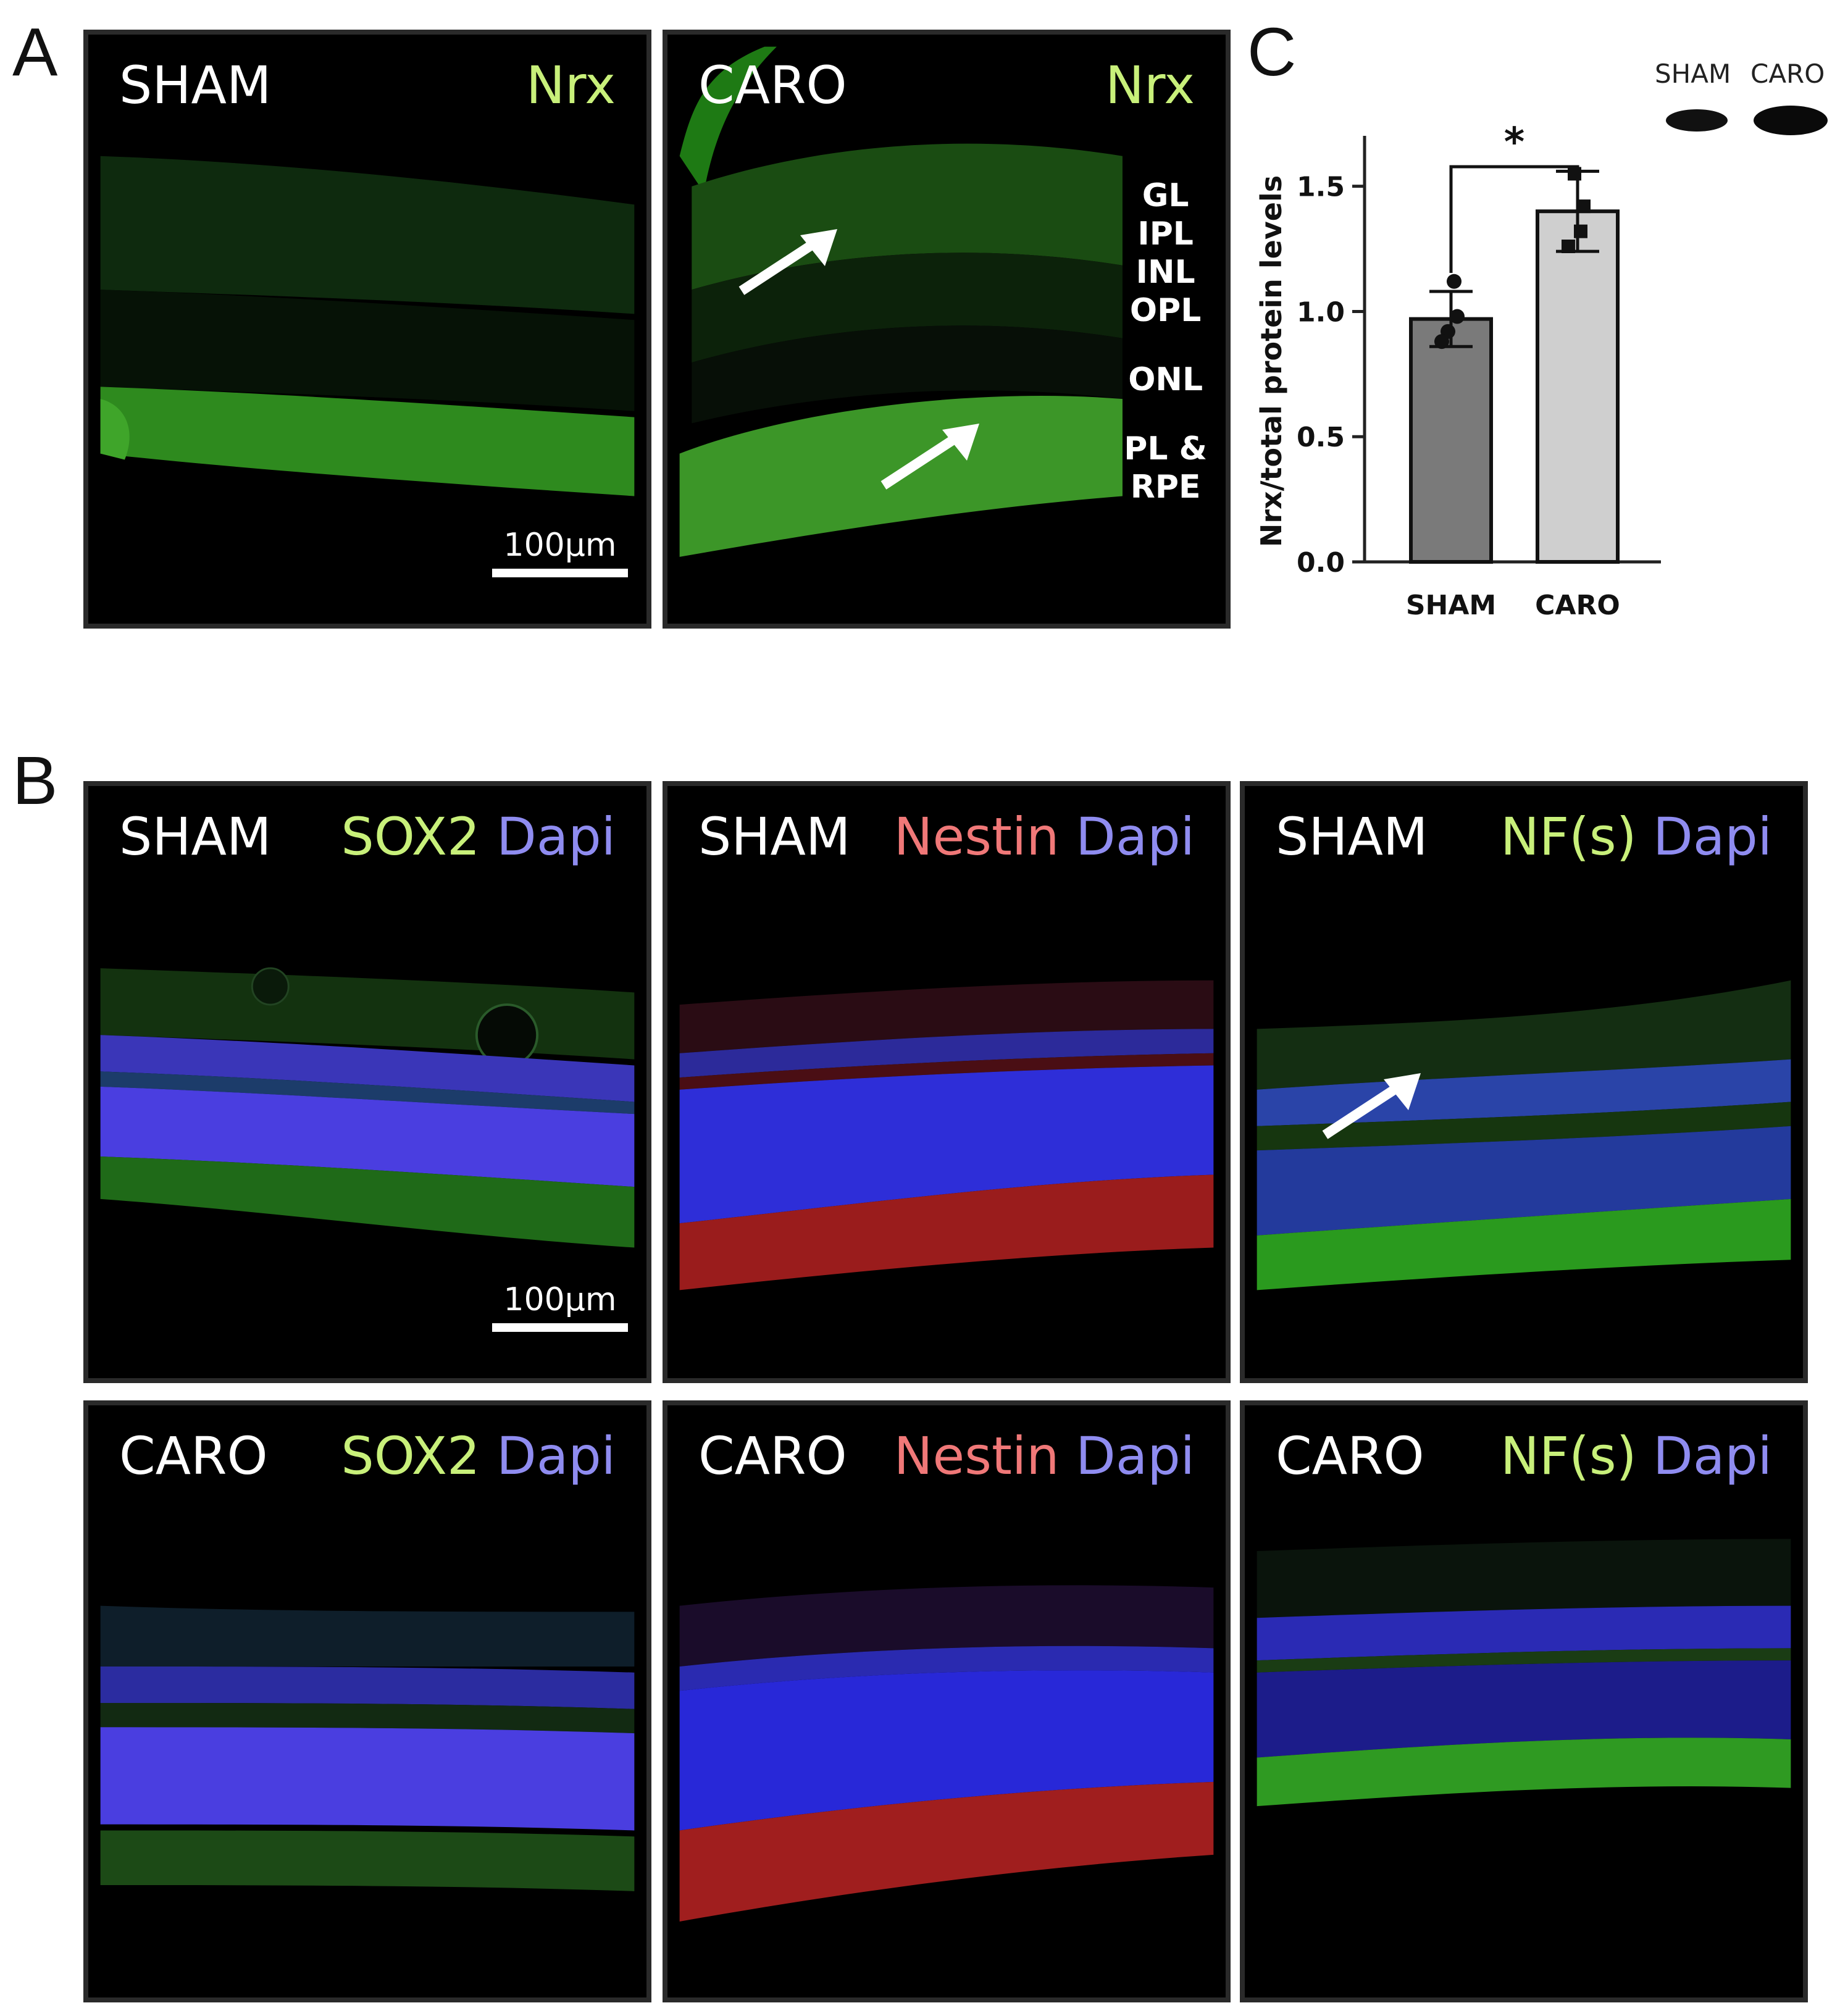 Image resolution: width=1840 pixels, height=2016 pixels. I want to click on x-tick-label: CARO, so click(1578, 605).